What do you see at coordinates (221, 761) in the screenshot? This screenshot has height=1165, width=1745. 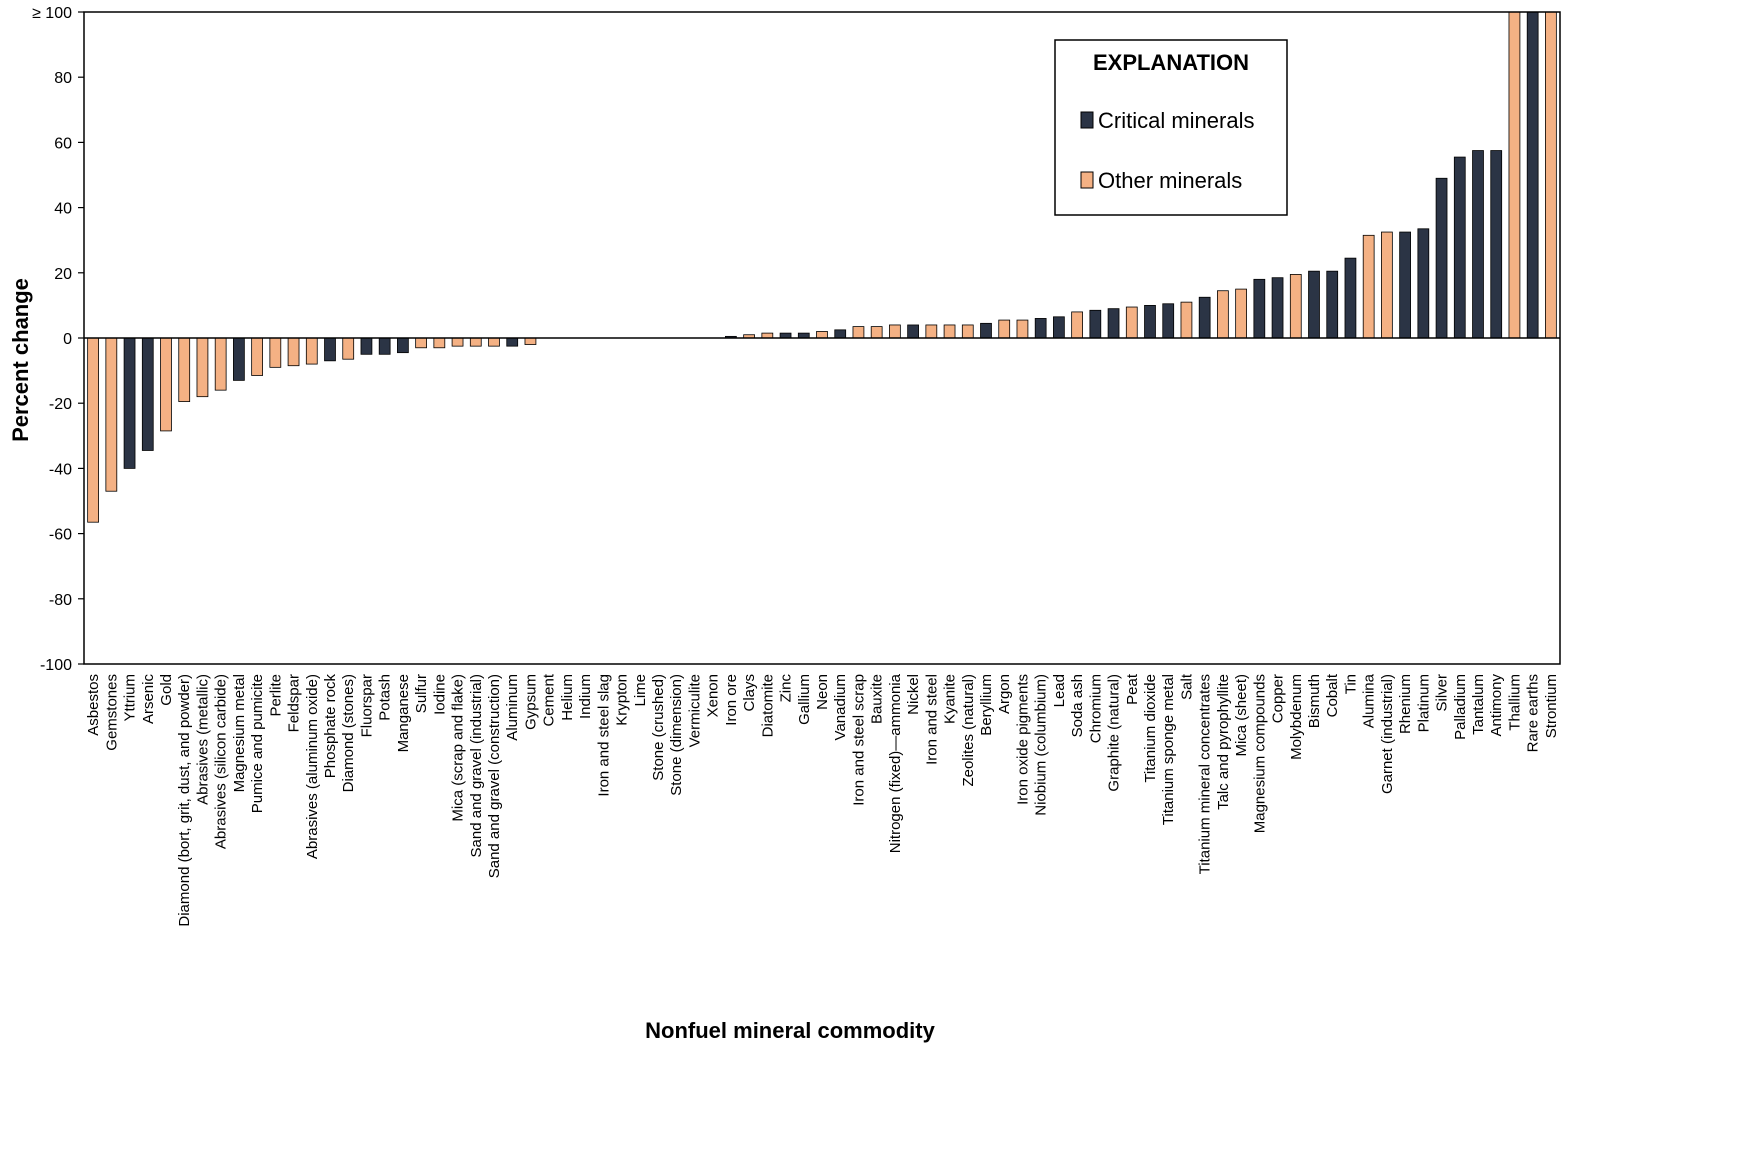 I see `x-tick-label: Abrasives (silicon carbide)` at bounding box center [221, 761].